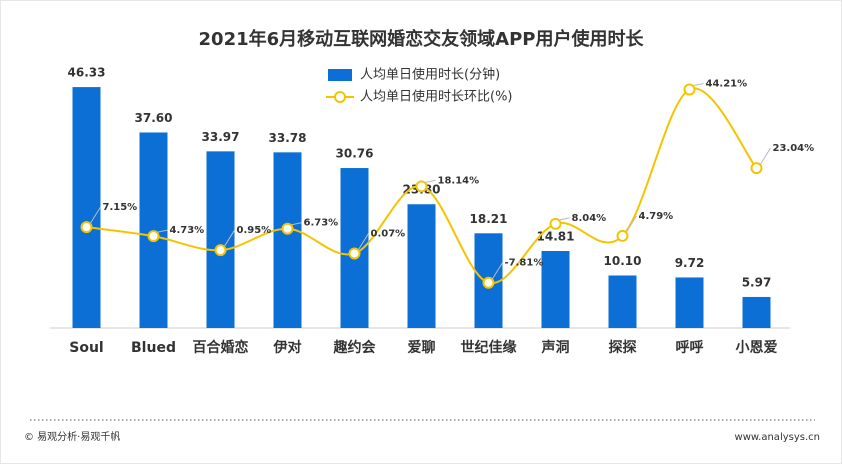 The height and width of the screenshot is (464, 842). What do you see at coordinates (72, 436) in the screenshot?
I see `footer-left: © 易观分析·易观千帆` at bounding box center [72, 436].